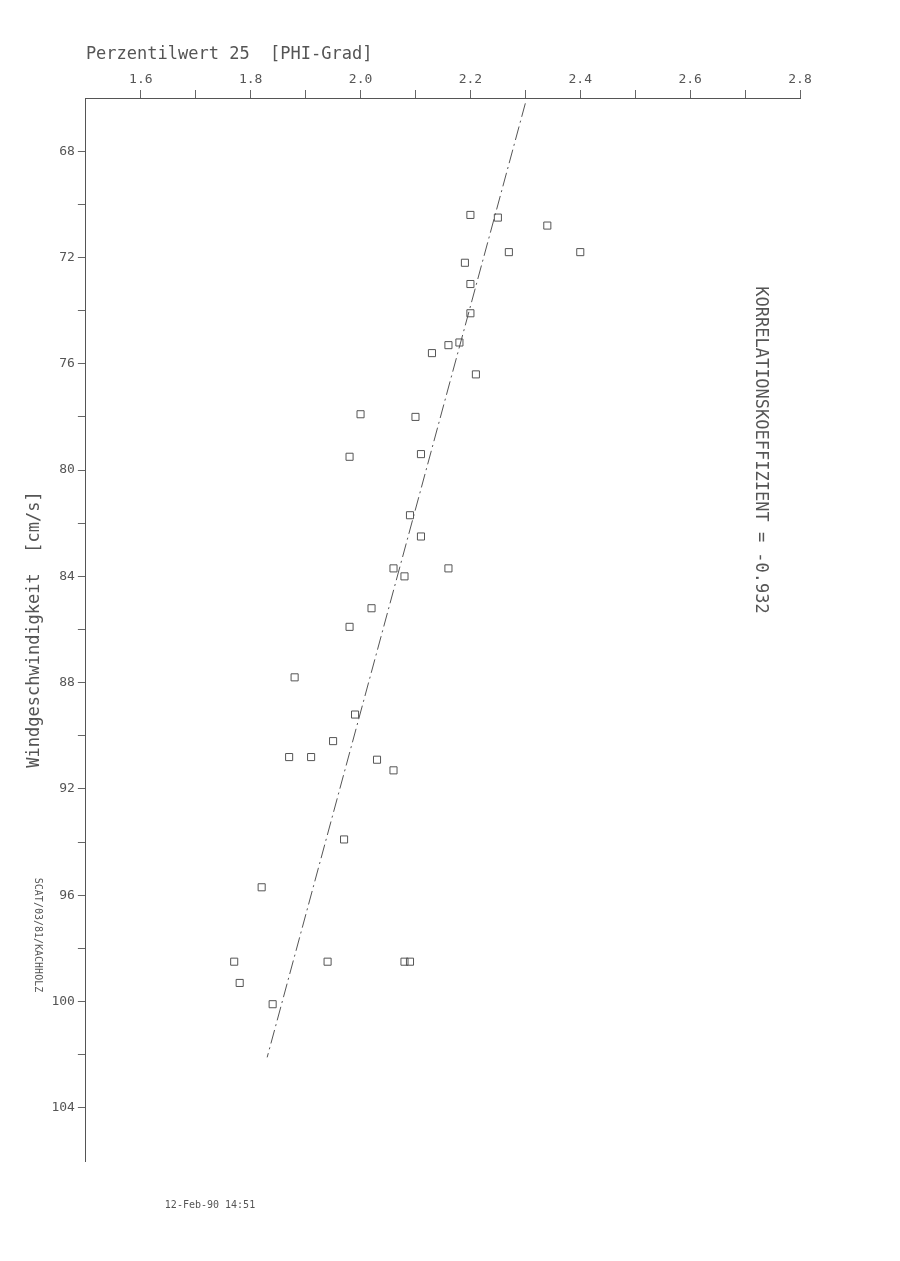 The width and height of the screenshot is (900, 1261). What do you see at coordinates (800, 78) in the screenshot?
I see `x-tick-label: 2.8` at bounding box center [800, 78].